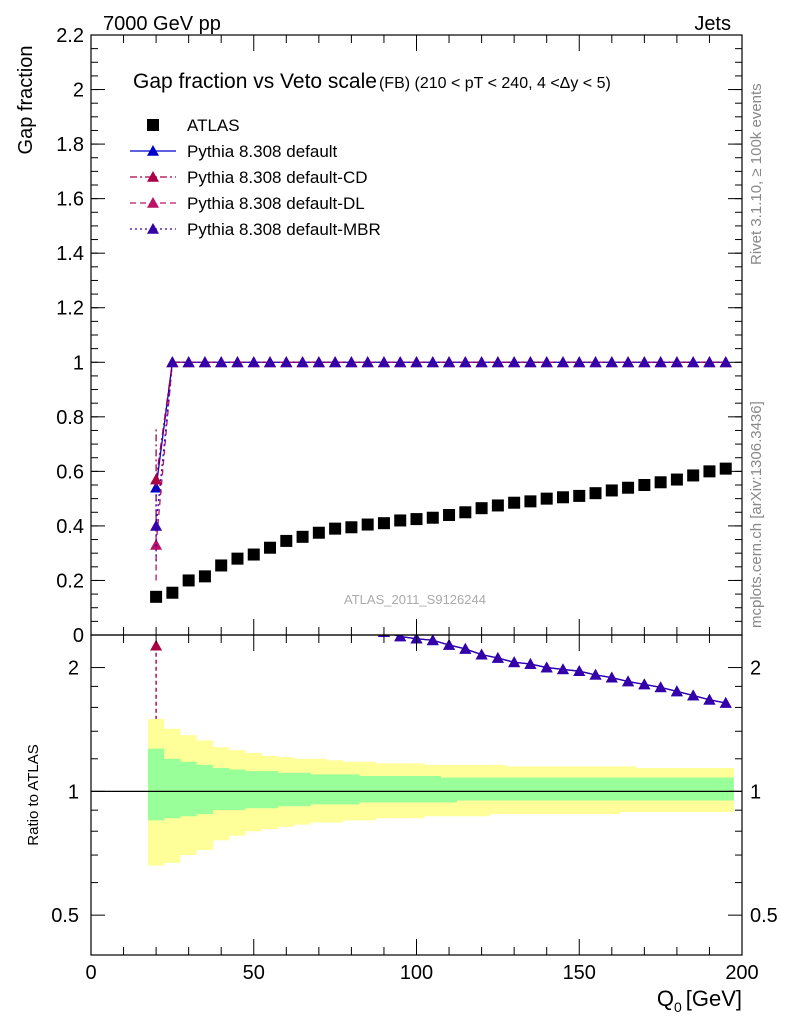 The width and height of the screenshot is (786, 1024). Describe the element at coordinates (78, 636) in the screenshot. I see `main-ytick-label: 0` at that location.